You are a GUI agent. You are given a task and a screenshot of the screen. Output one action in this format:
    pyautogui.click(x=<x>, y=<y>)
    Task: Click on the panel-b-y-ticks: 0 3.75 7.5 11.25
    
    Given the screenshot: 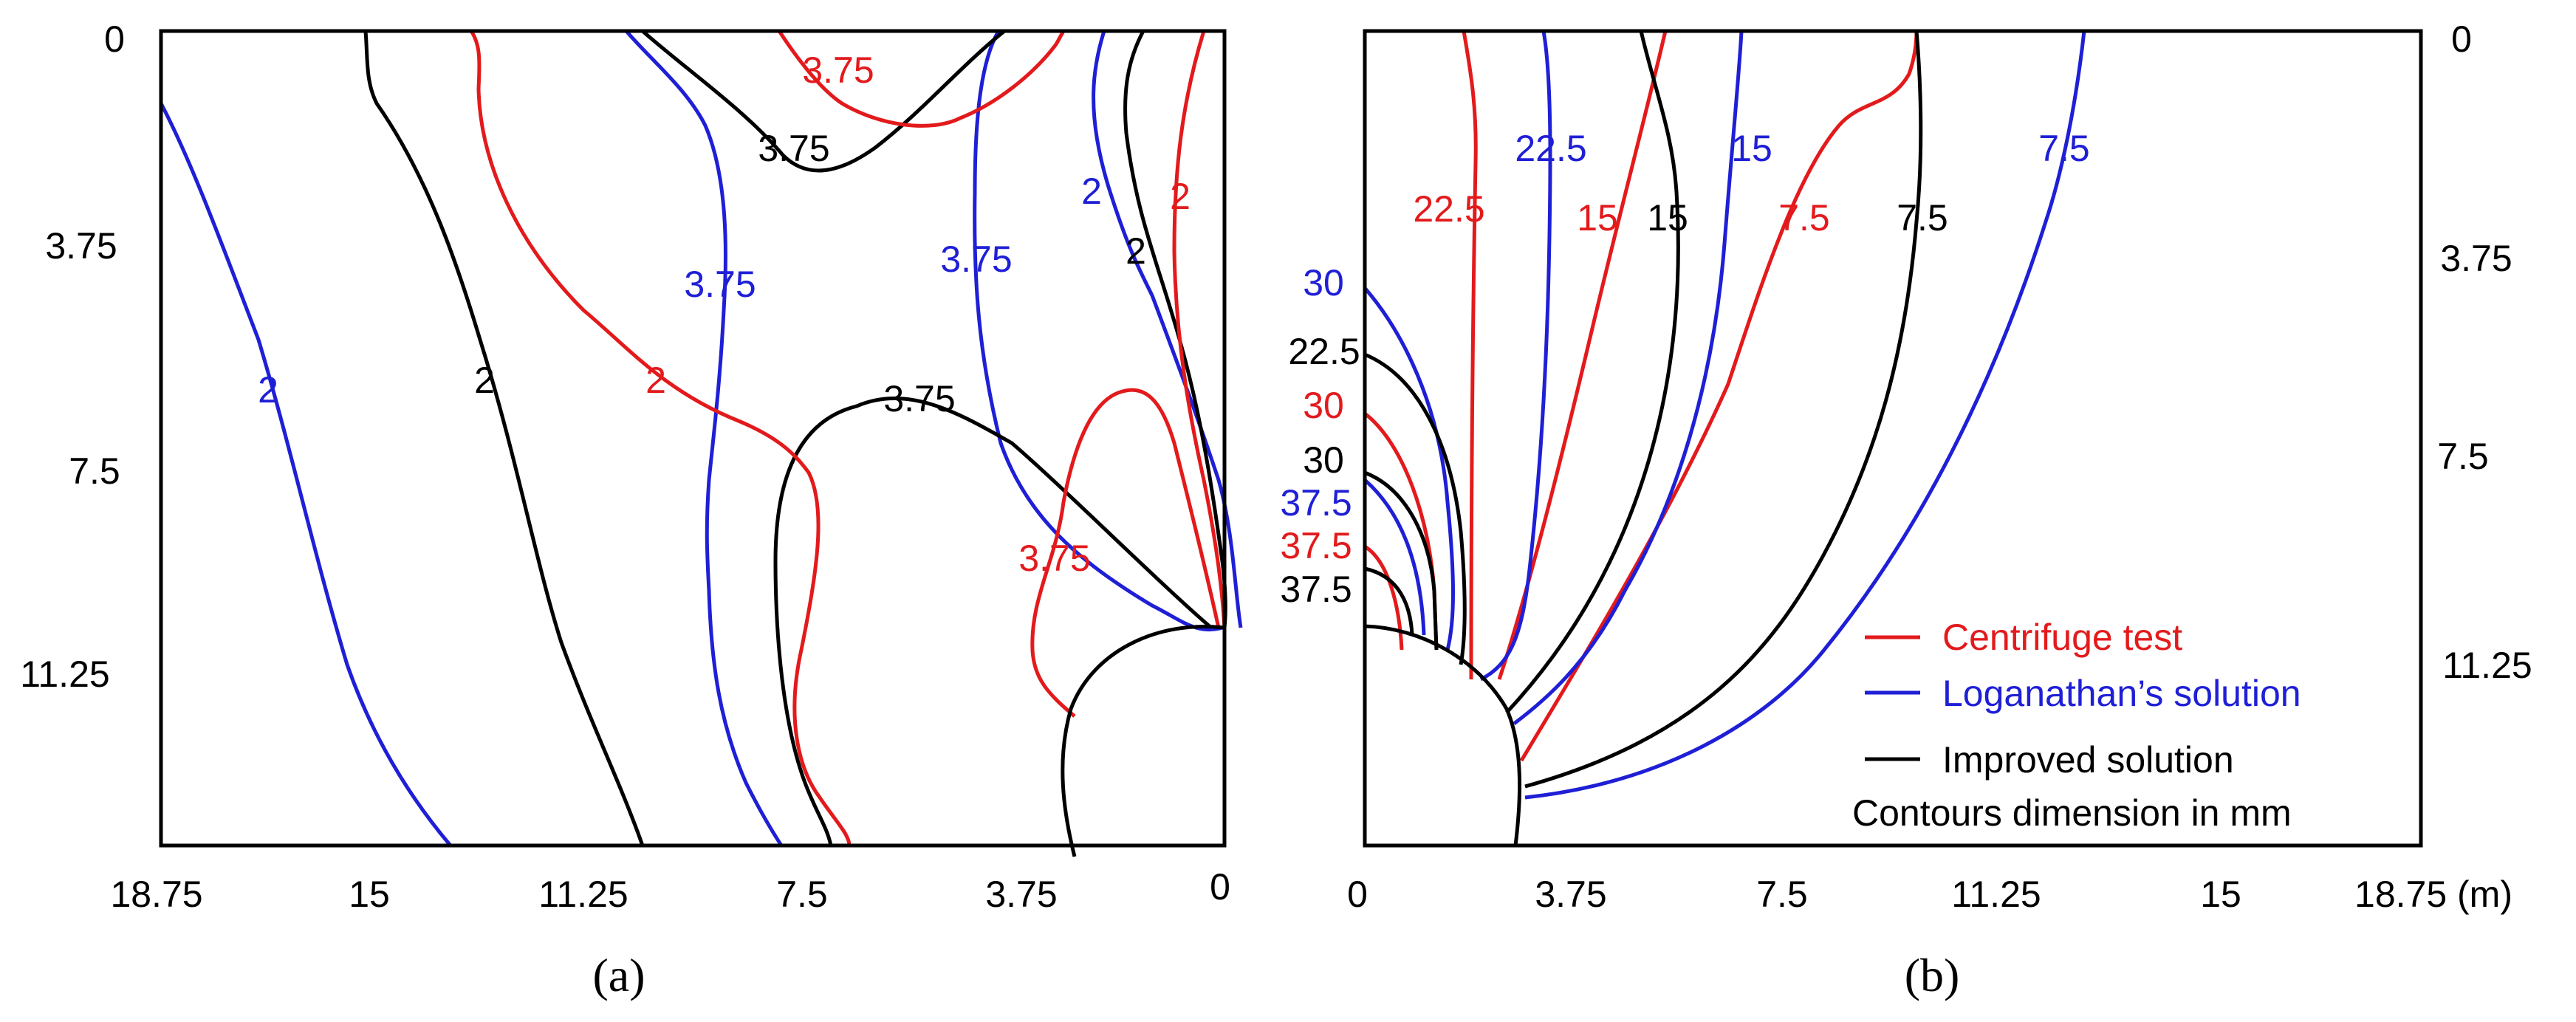 What is the action you would take?
    pyautogui.click(x=2484, y=352)
    